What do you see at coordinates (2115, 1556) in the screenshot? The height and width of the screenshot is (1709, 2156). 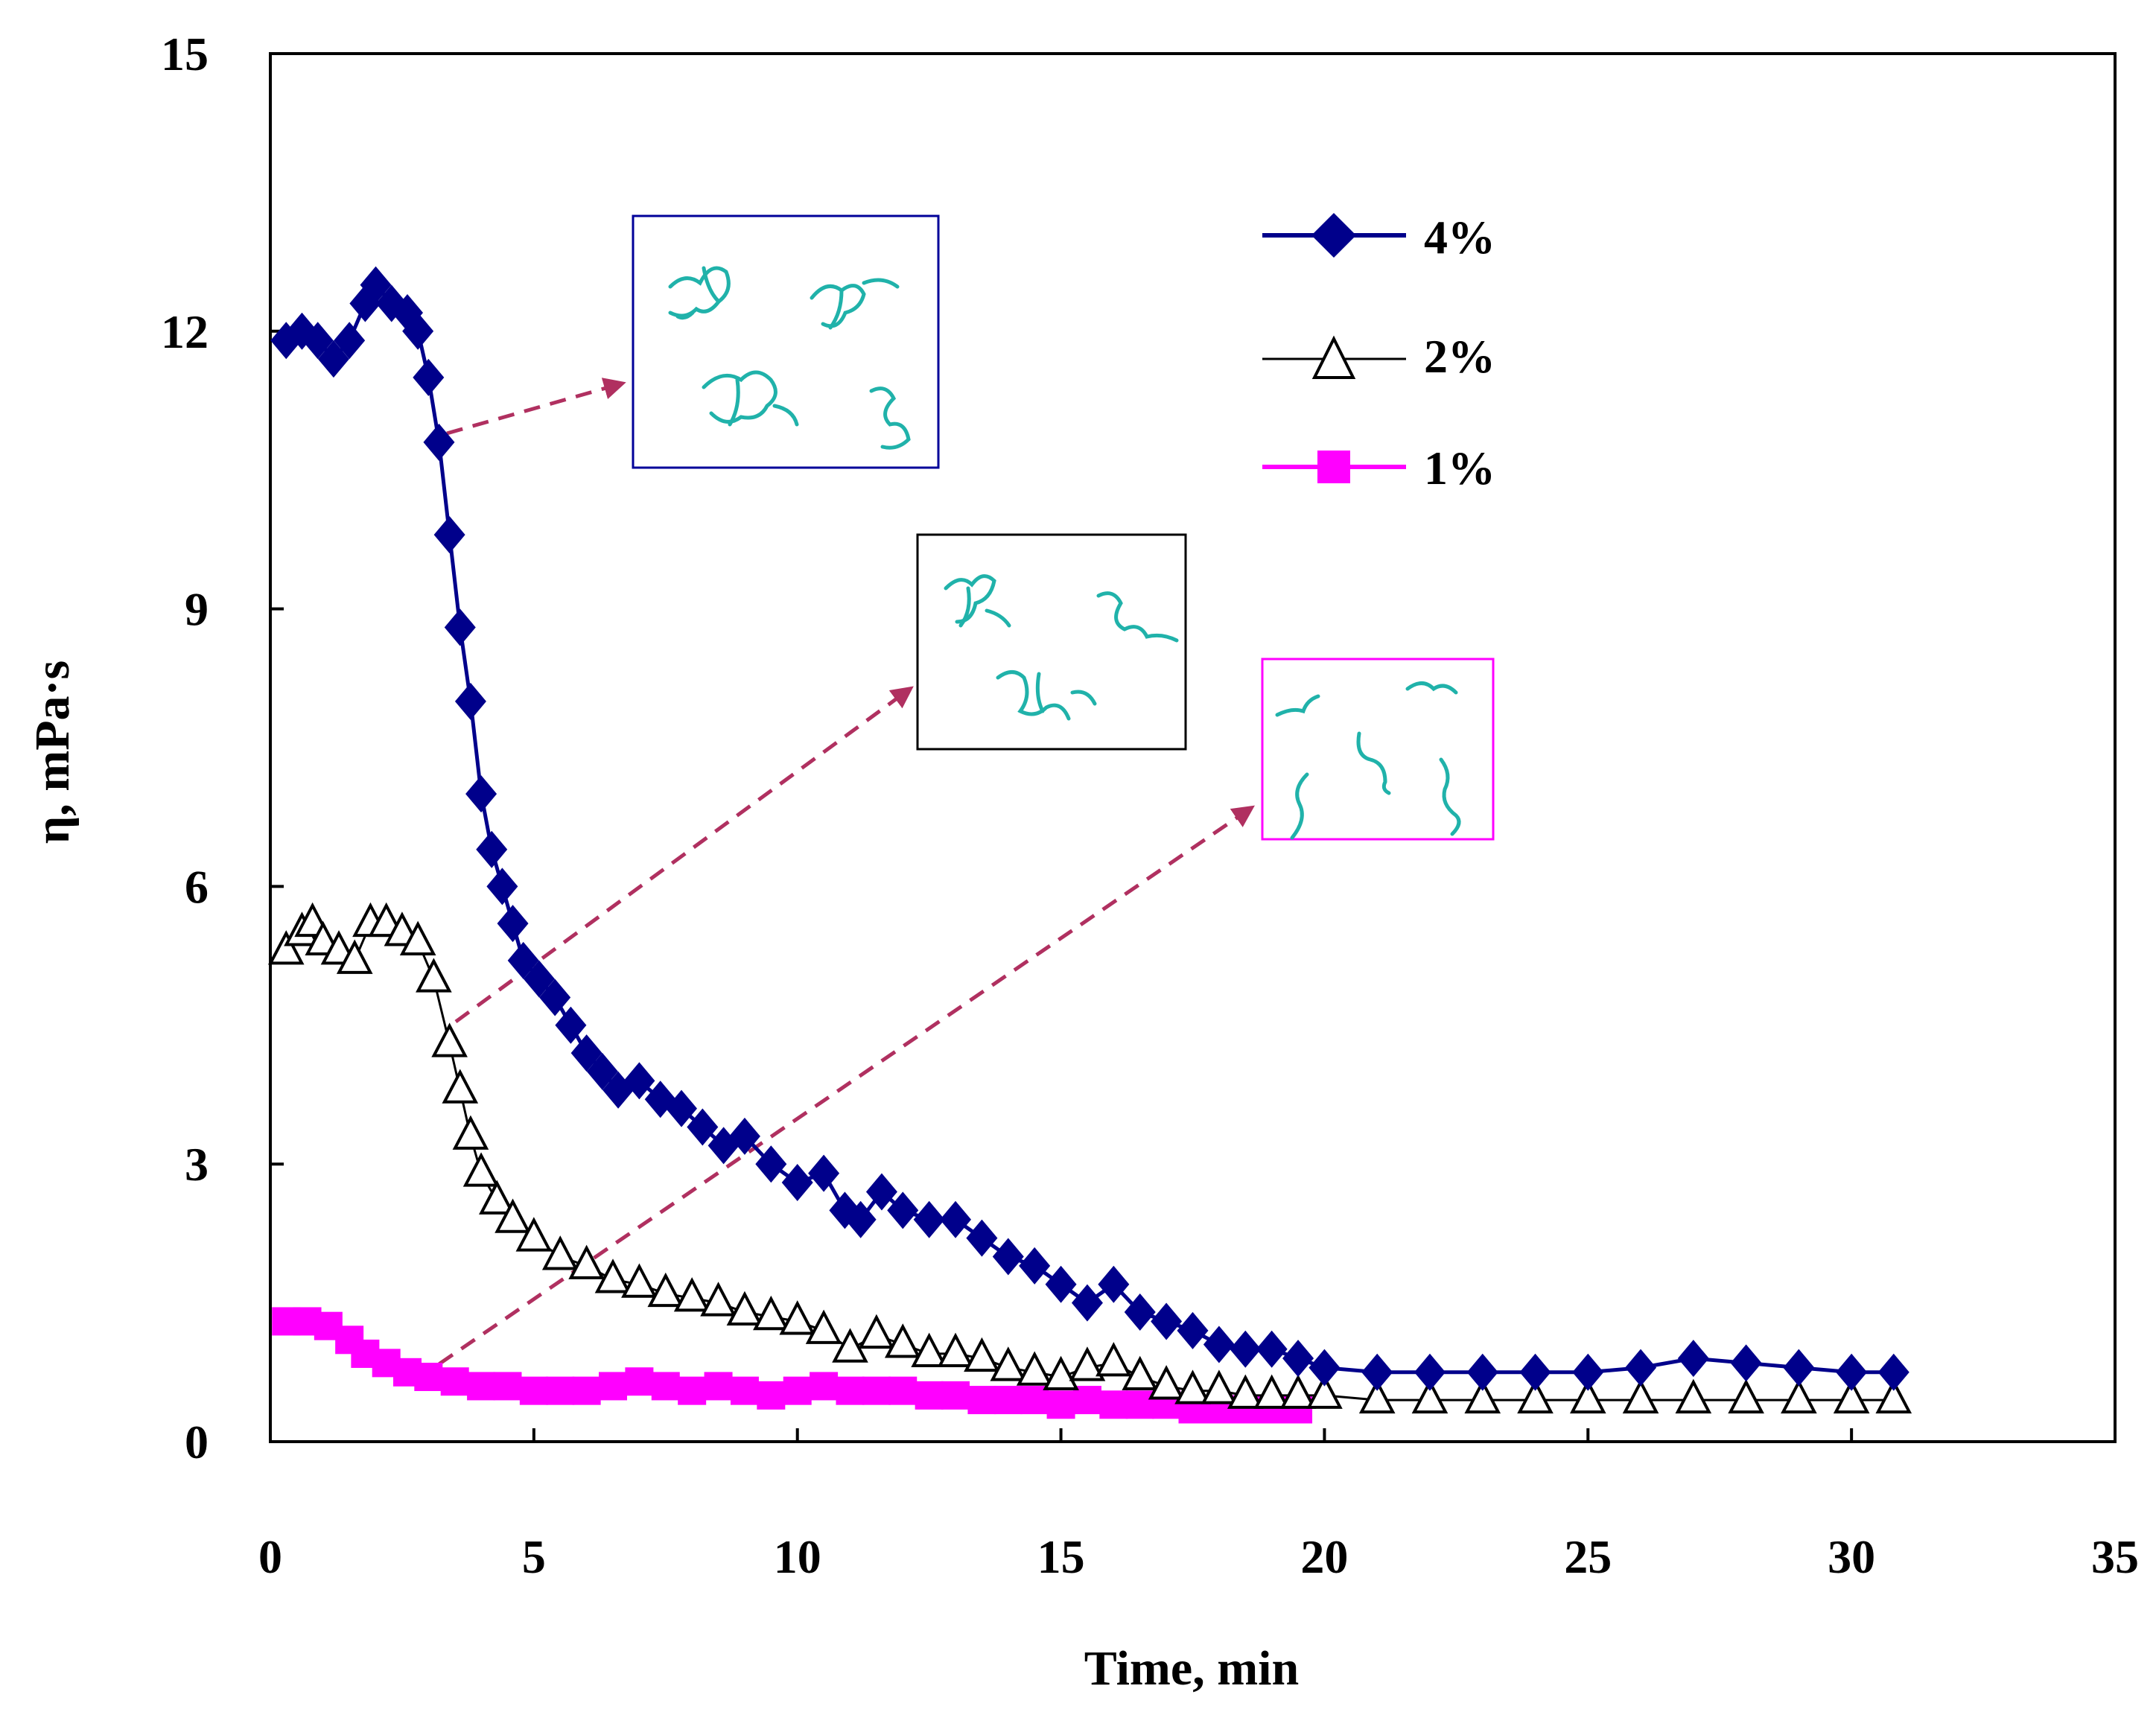 I see `x-tick-label: 35` at bounding box center [2115, 1556].